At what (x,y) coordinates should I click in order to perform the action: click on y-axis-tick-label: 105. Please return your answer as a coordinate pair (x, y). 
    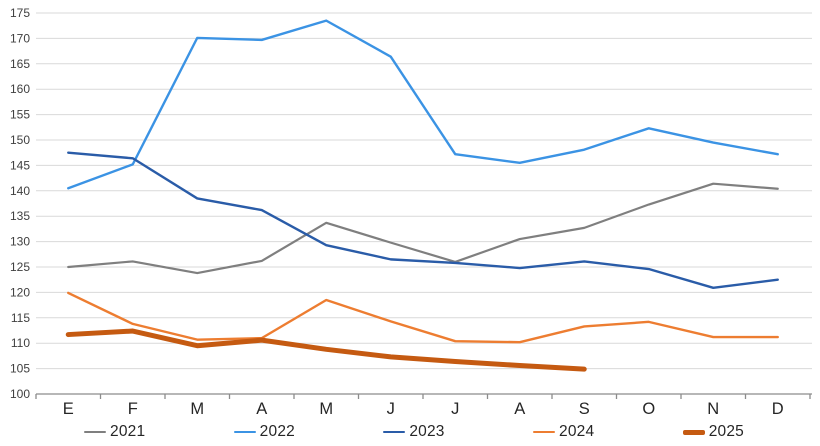
    Looking at the image, I should click on (20, 369).